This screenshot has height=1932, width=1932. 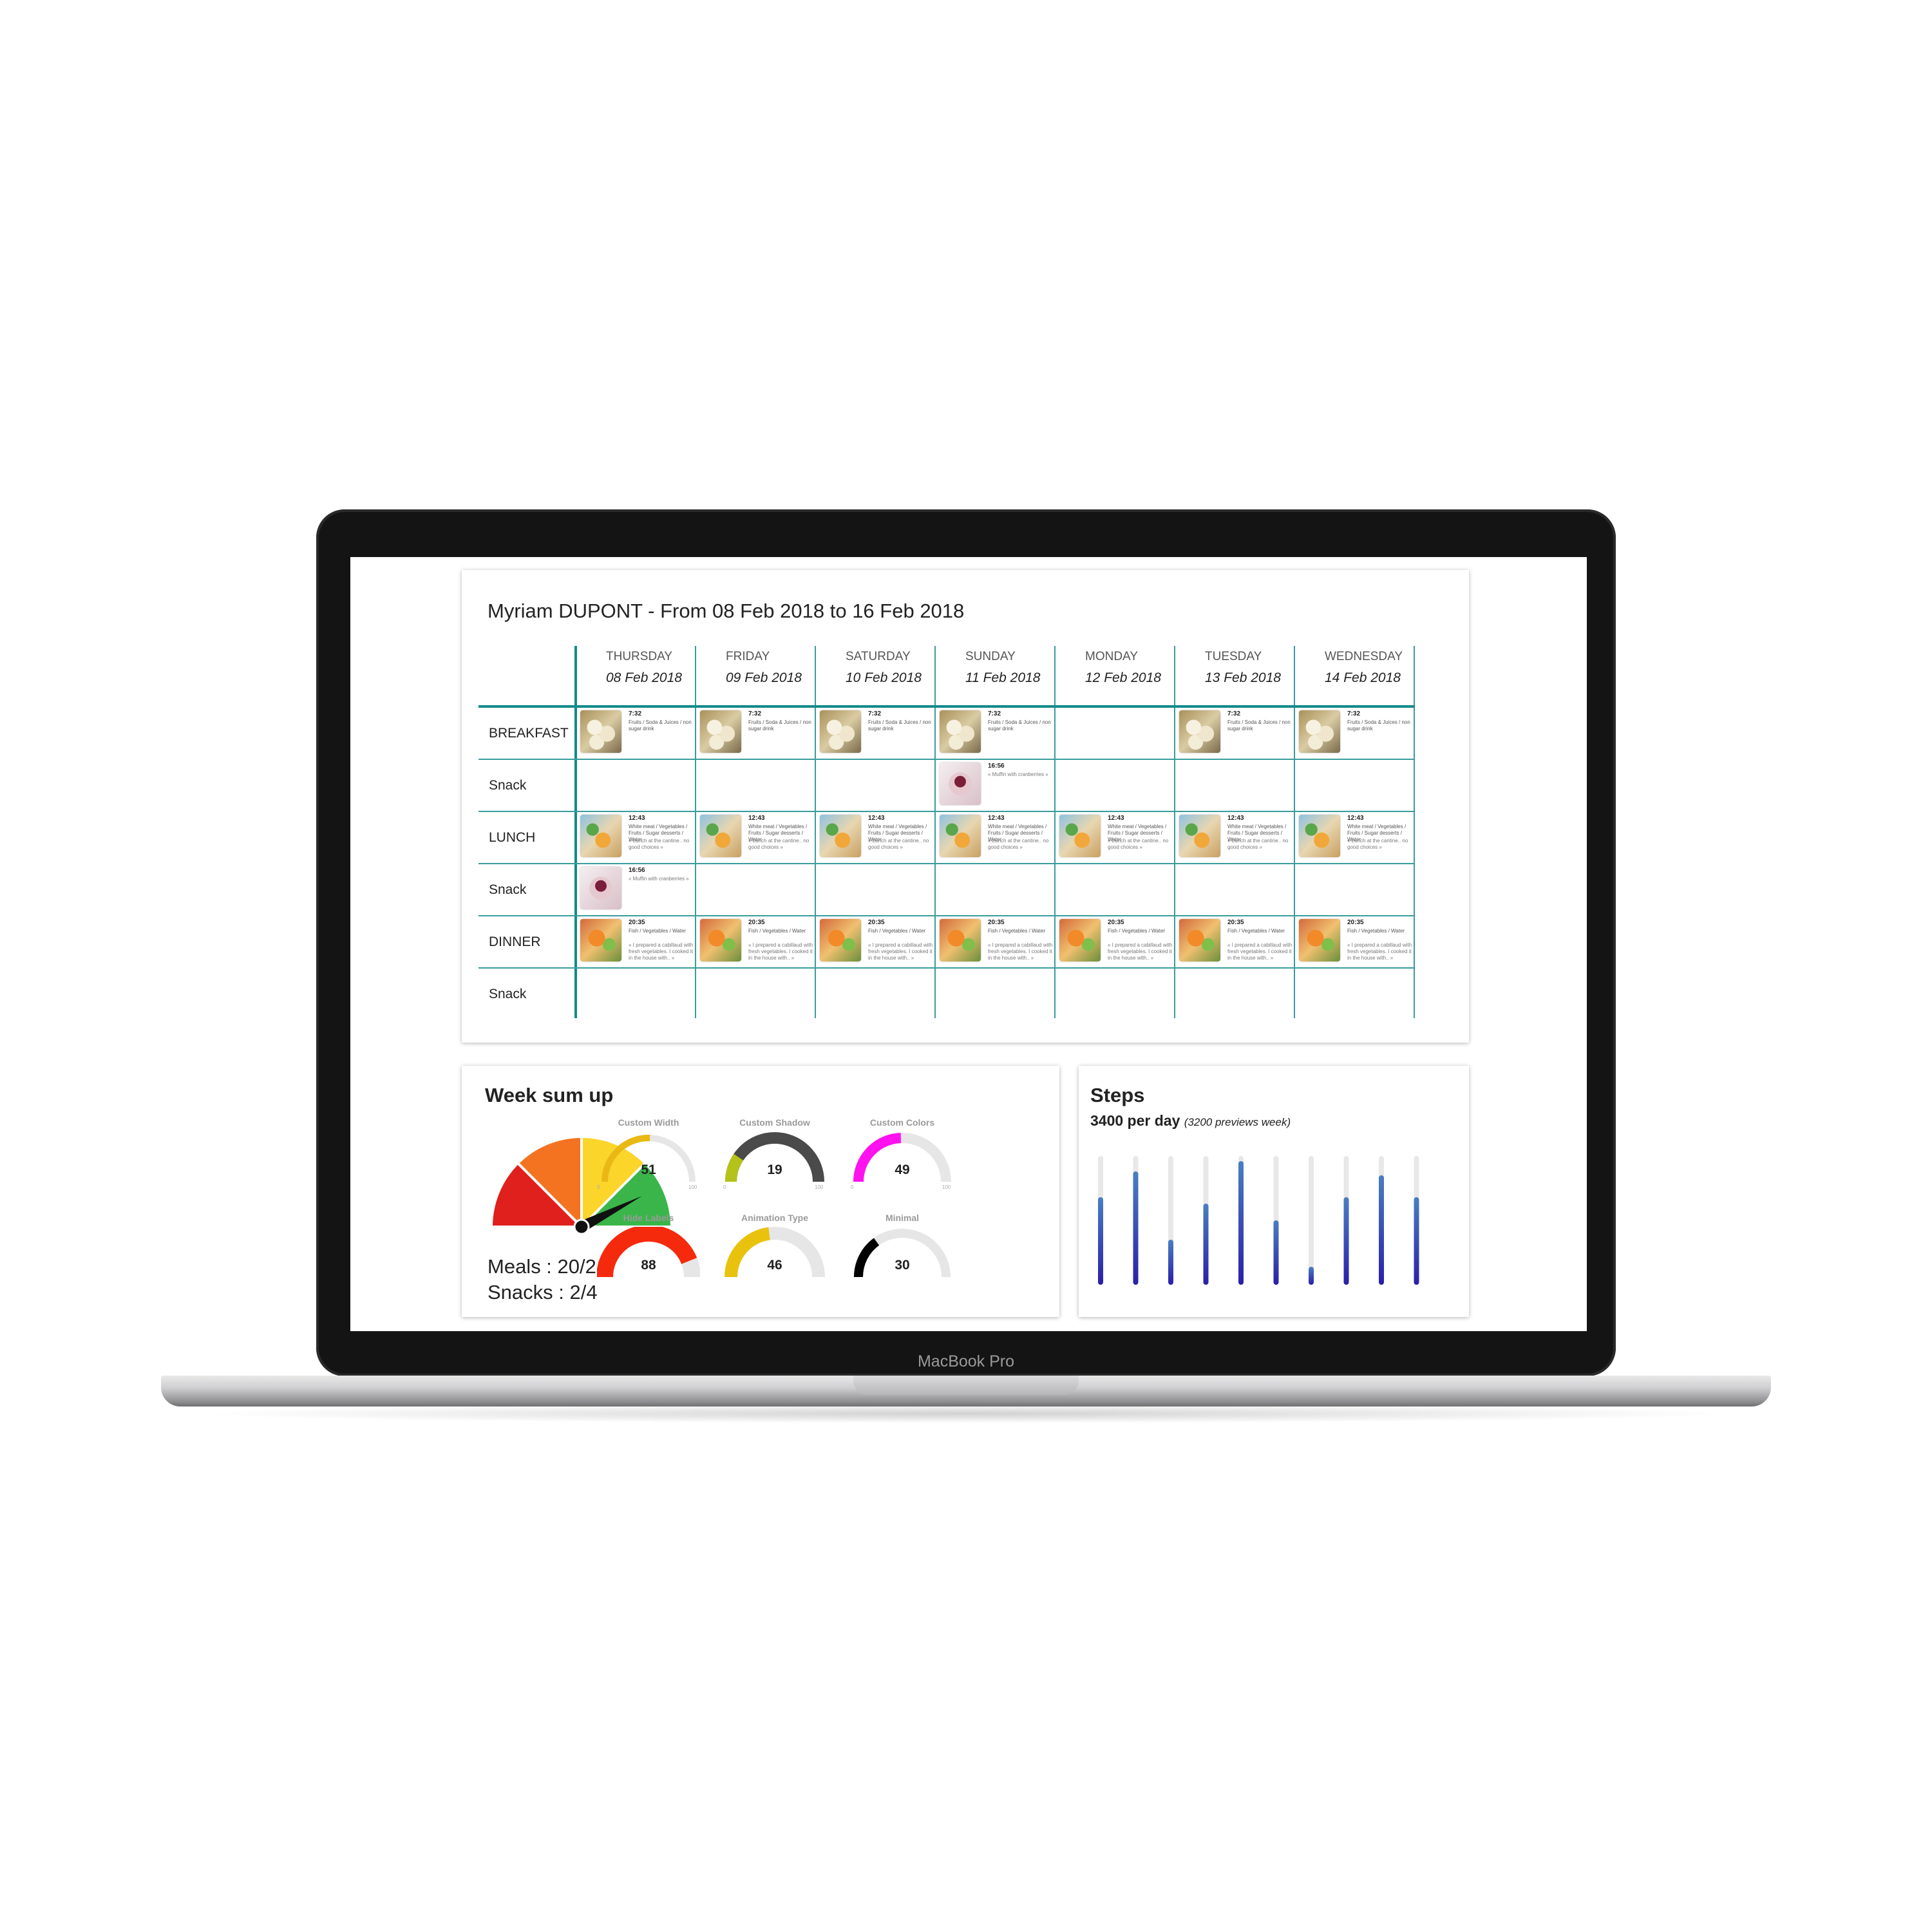 I want to click on laptop-shadow, so click(x=966, y=1413).